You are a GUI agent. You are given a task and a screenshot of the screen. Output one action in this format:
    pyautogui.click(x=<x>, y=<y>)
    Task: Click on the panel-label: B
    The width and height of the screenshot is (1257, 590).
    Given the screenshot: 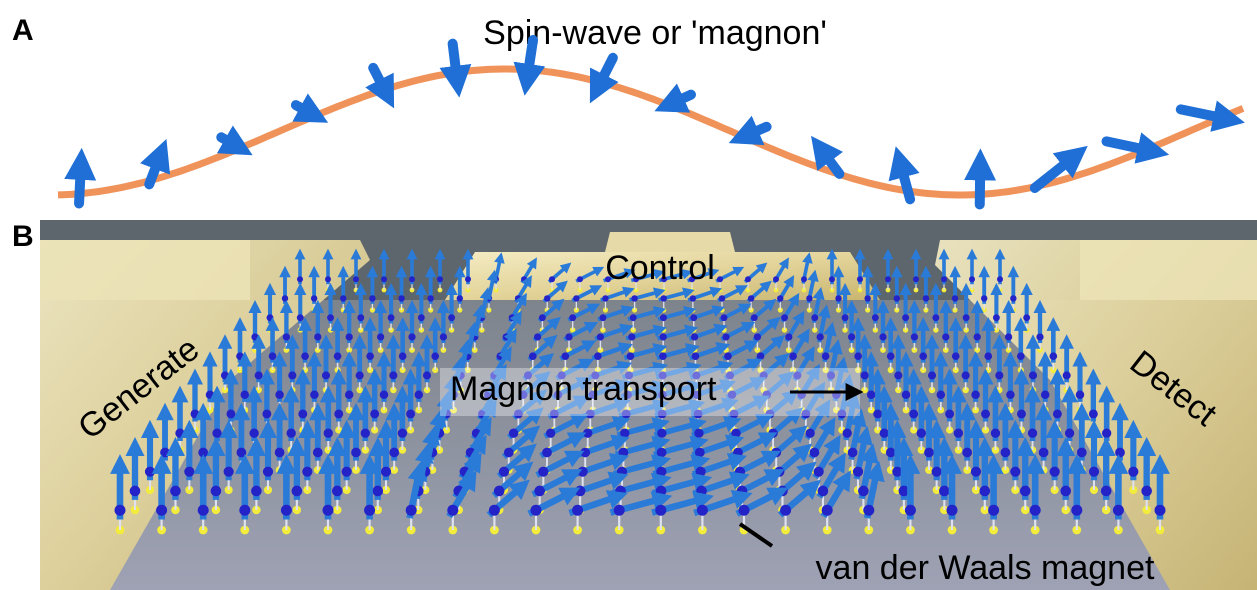 What is the action you would take?
    pyautogui.click(x=23, y=236)
    